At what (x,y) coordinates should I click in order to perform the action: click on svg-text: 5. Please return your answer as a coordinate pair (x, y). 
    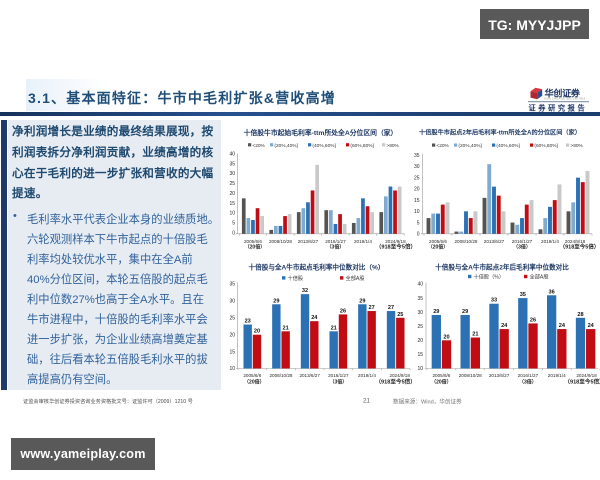
    Looking at the image, I should click on (233, 223).